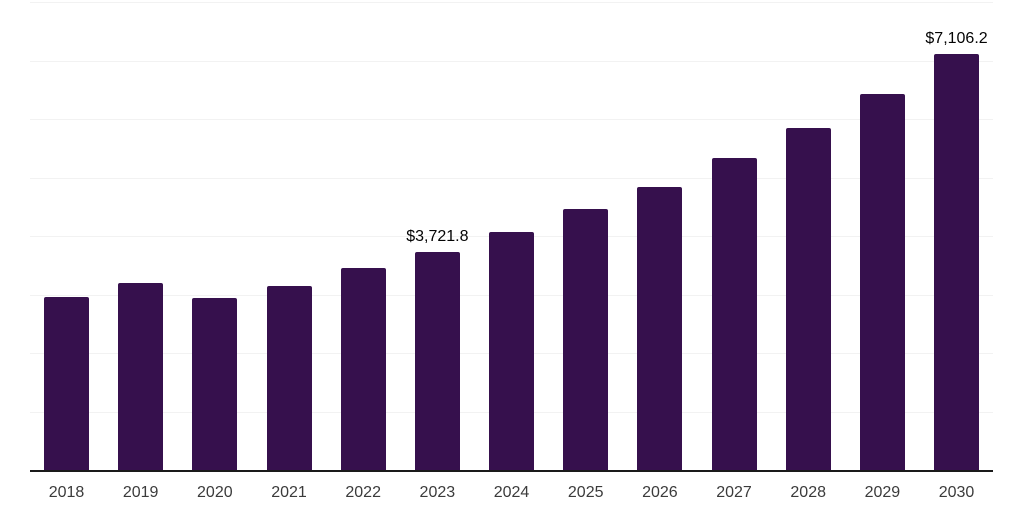  I want to click on x-tick-2021: 2021, so click(289, 492).